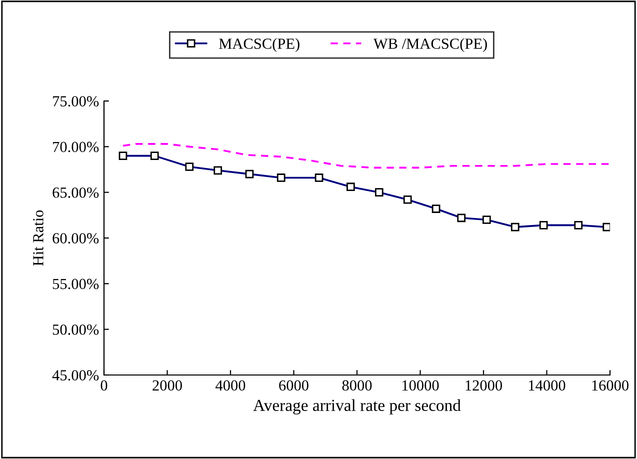 This screenshot has width=637, height=459. Describe the element at coordinates (259, 45) in the screenshot. I see `legend-label: MACSC(PE)` at that location.